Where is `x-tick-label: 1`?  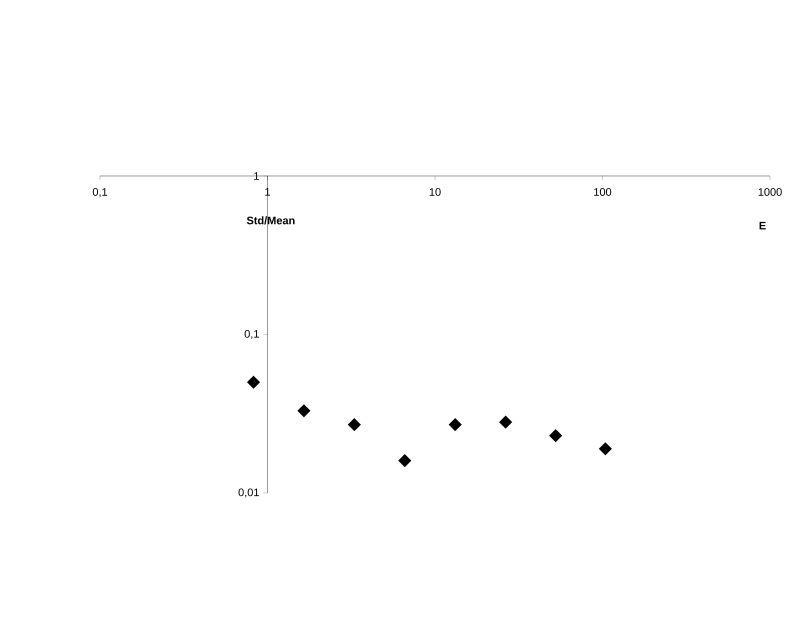 x-tick-label: 1 is located at coordinates (267, 192).